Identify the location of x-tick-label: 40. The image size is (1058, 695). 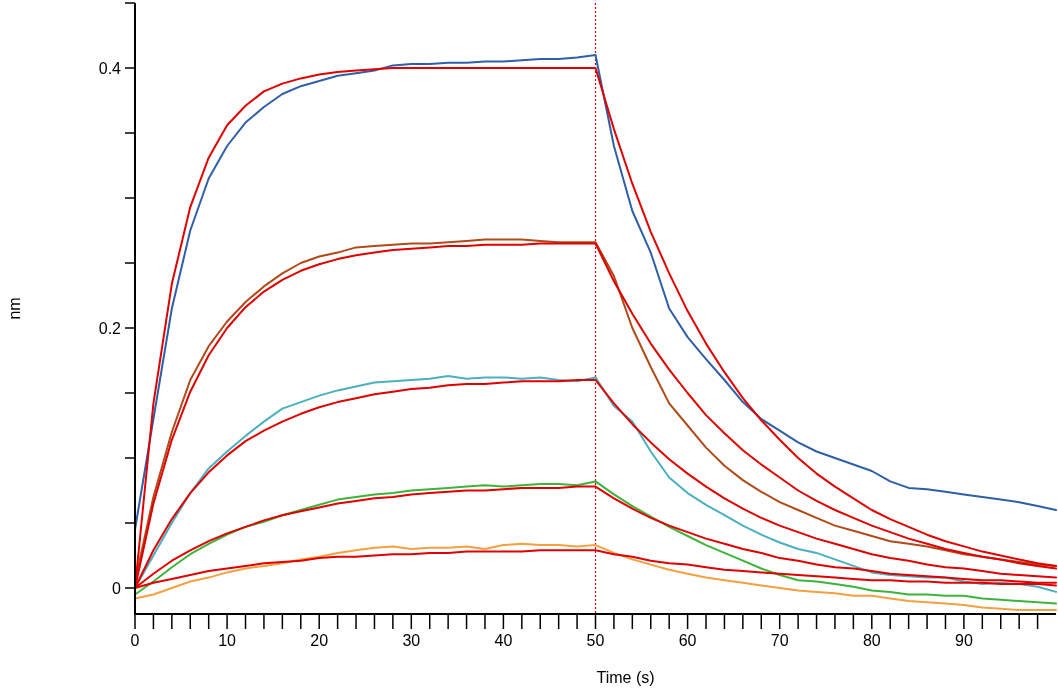
(503, 640).